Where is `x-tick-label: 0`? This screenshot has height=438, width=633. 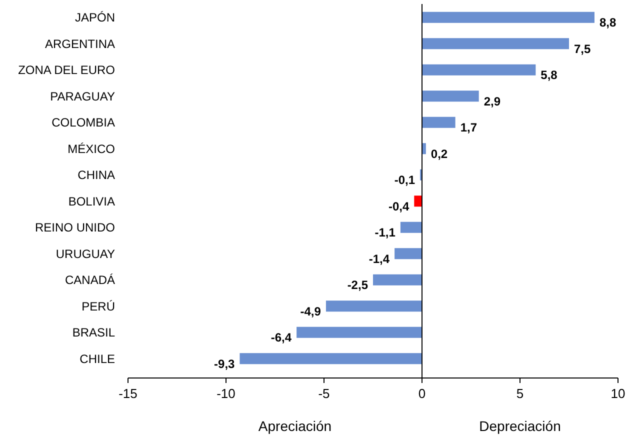
x-tick-label: 0 is located at coordinates (422, 393).